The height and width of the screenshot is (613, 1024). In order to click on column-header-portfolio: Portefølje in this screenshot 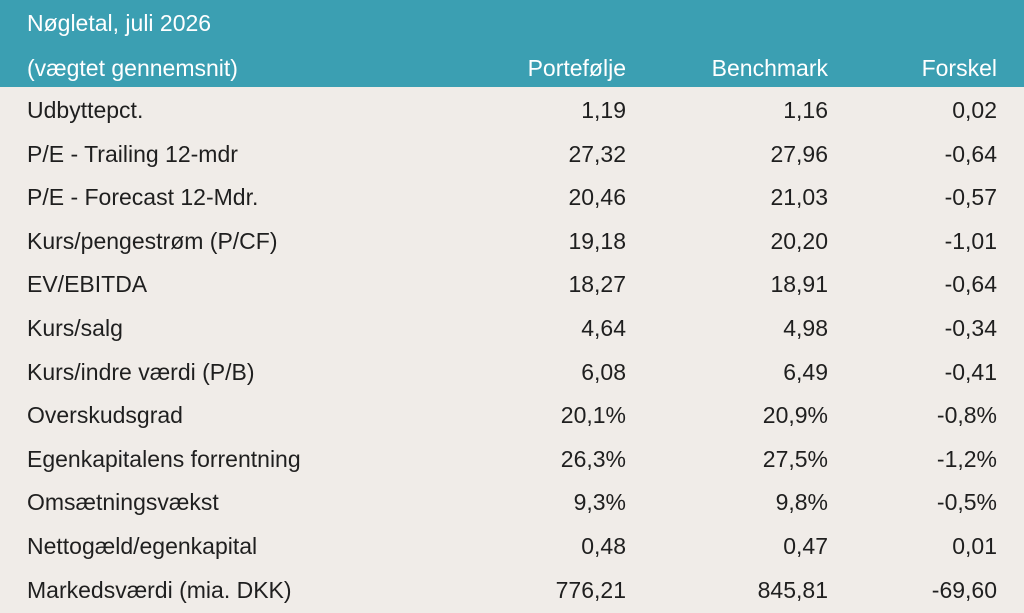, I will do `click(576, 68)`.